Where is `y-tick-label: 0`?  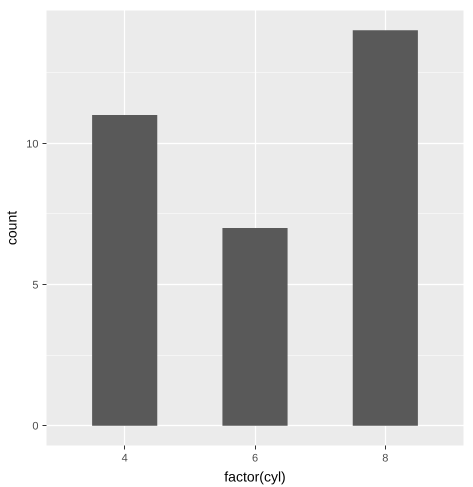 y-tick-label: 0 is located at coordinates (35, 426).